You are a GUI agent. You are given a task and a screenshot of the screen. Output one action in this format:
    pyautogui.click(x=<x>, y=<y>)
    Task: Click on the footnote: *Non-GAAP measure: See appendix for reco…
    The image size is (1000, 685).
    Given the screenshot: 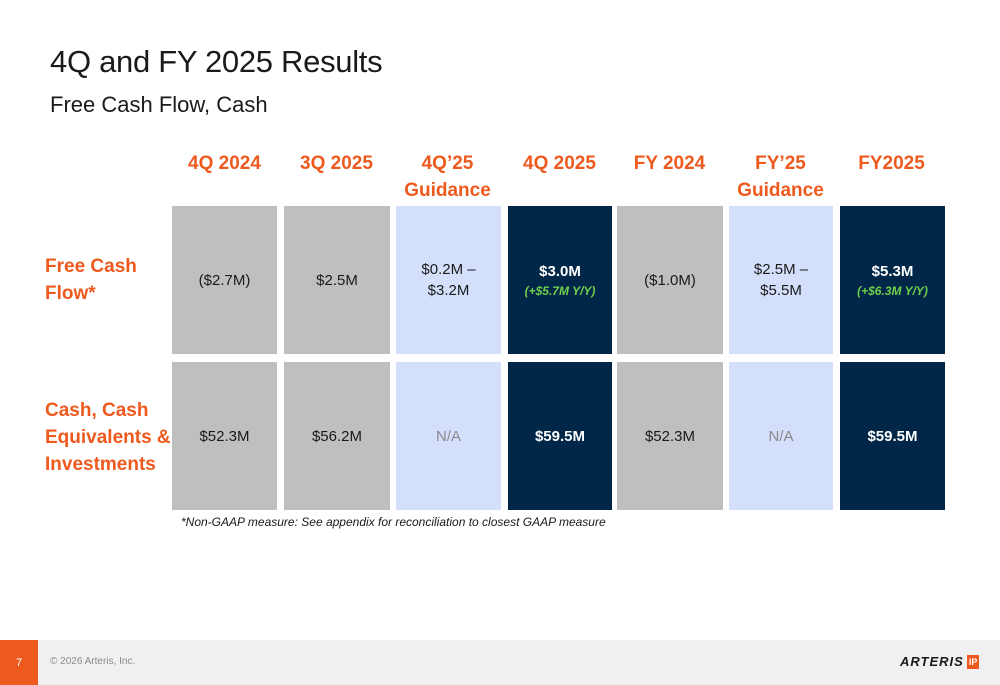 What is the action you would take?
    pyautogui.click(x=393, y=522)
    